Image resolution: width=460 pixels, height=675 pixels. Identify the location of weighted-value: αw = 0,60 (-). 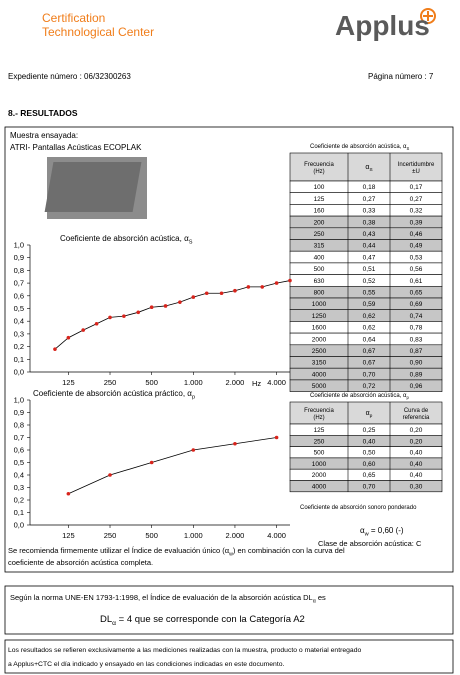
(382, 531).